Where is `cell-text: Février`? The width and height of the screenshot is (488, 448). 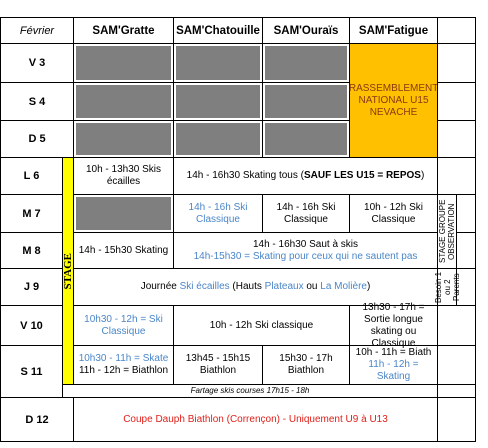
cell-text: Février is located at coordinates (37, 31).